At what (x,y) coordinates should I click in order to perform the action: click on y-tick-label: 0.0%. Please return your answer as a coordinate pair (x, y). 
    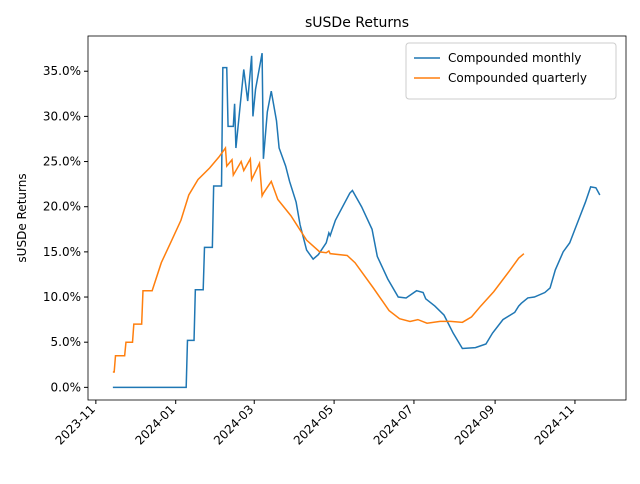
    Looking at the image, I should click on (66, 387).